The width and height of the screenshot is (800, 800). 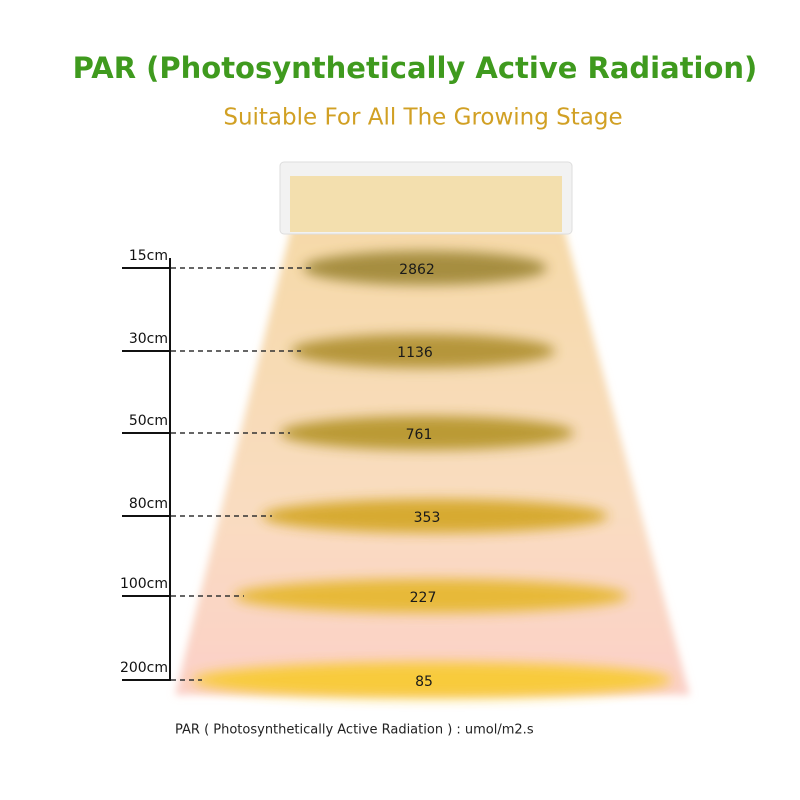 I want to click on distance-label: 30cm, so click(x=148, y=339).